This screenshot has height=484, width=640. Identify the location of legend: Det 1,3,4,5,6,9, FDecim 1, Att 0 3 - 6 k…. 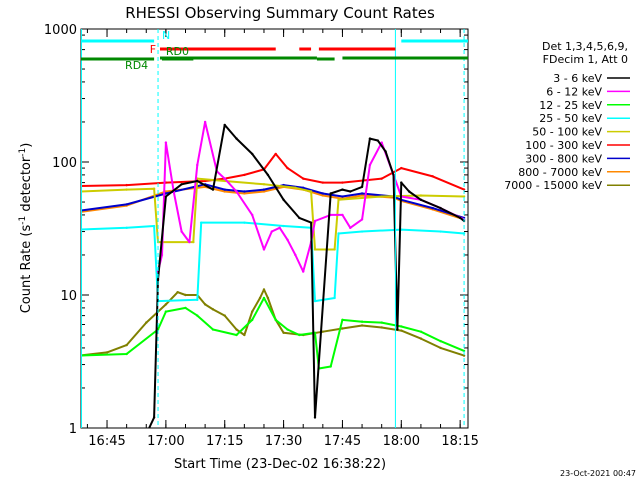
(567, 116).